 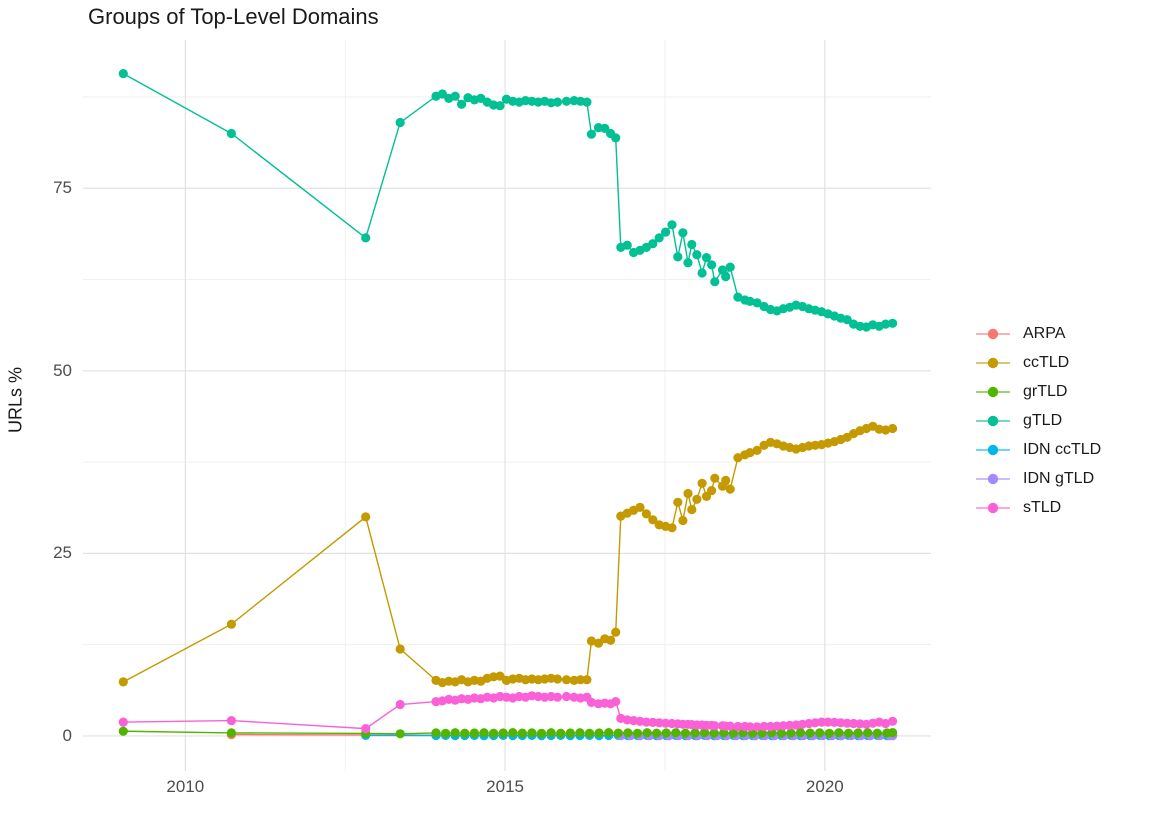 What do you see at coordinates (62, 553) in the screenshot?
I see `y-tick-label: 25` at bounding box center [62, 553].